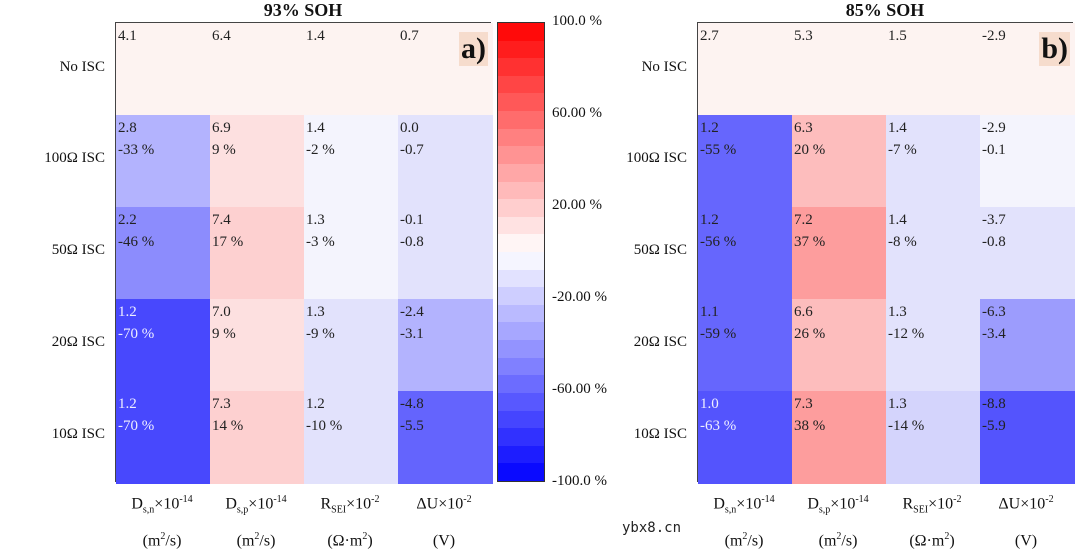  I want to click on cell-change: 14 %, so click(228, 426).